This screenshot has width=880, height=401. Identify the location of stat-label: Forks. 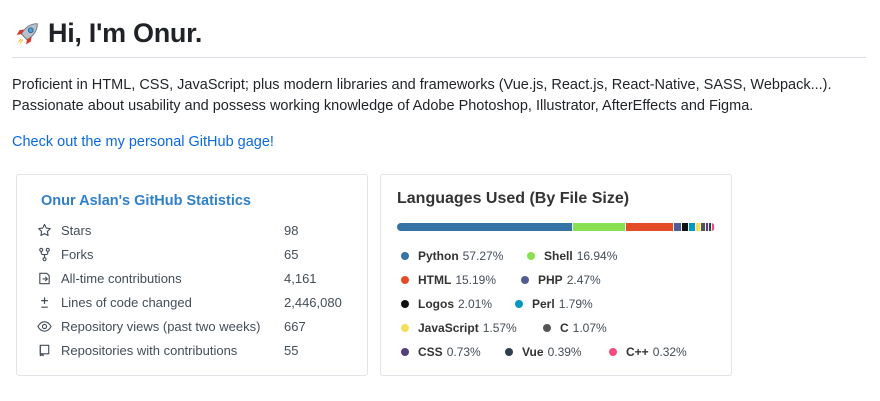
(77, 254).